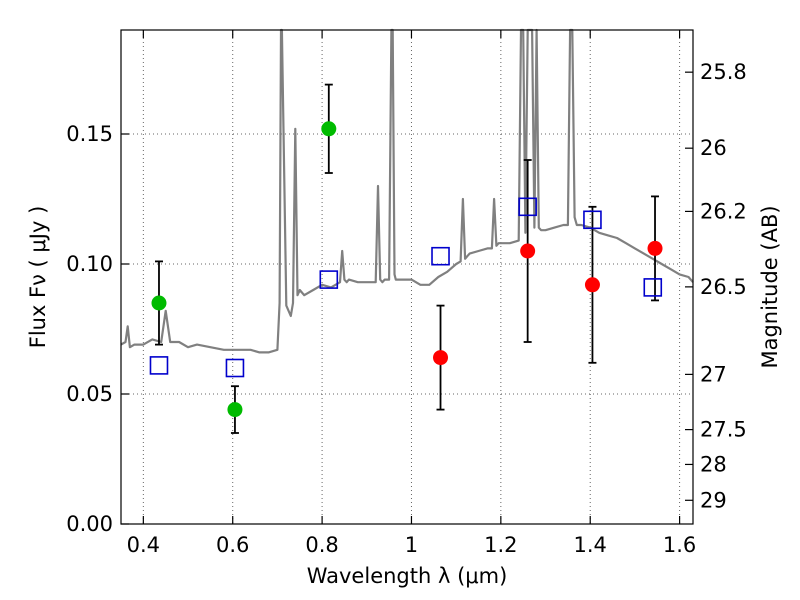 The width and height of the screenshot is (800, 600). Describe the element at coordinates (38, 277) in the screenshot. I see `y-axis-label: Flux Fν ( μJy )` at that location.